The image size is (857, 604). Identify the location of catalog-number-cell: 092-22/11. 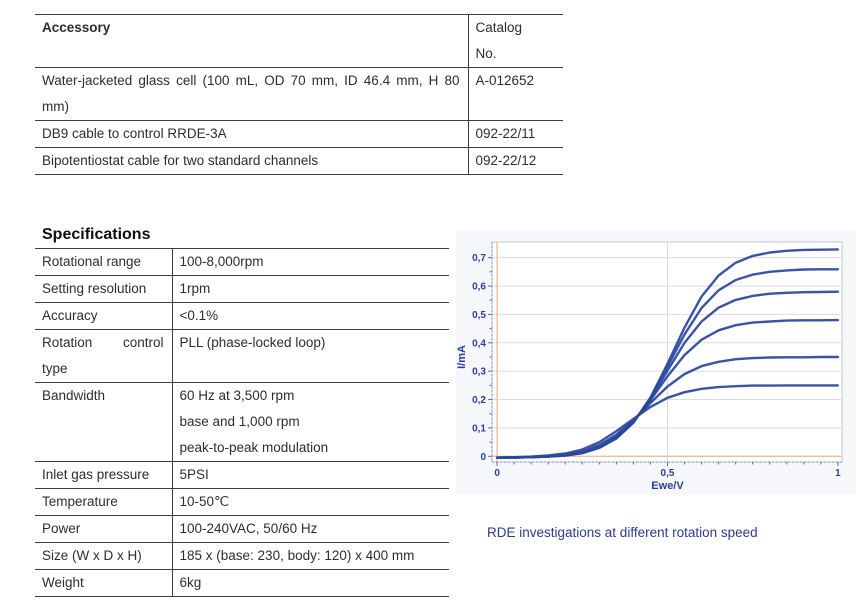
(515, 134).